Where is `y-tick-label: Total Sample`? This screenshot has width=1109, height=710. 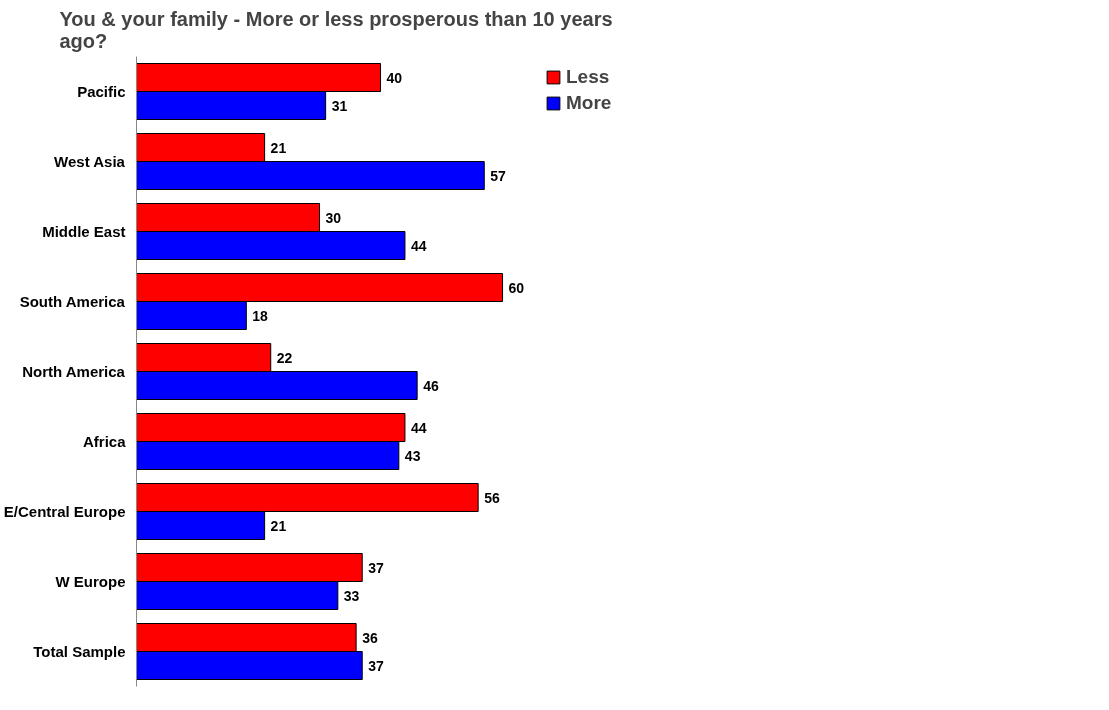
y-tick-label: Total Sample is located at coordinates (79, 651).